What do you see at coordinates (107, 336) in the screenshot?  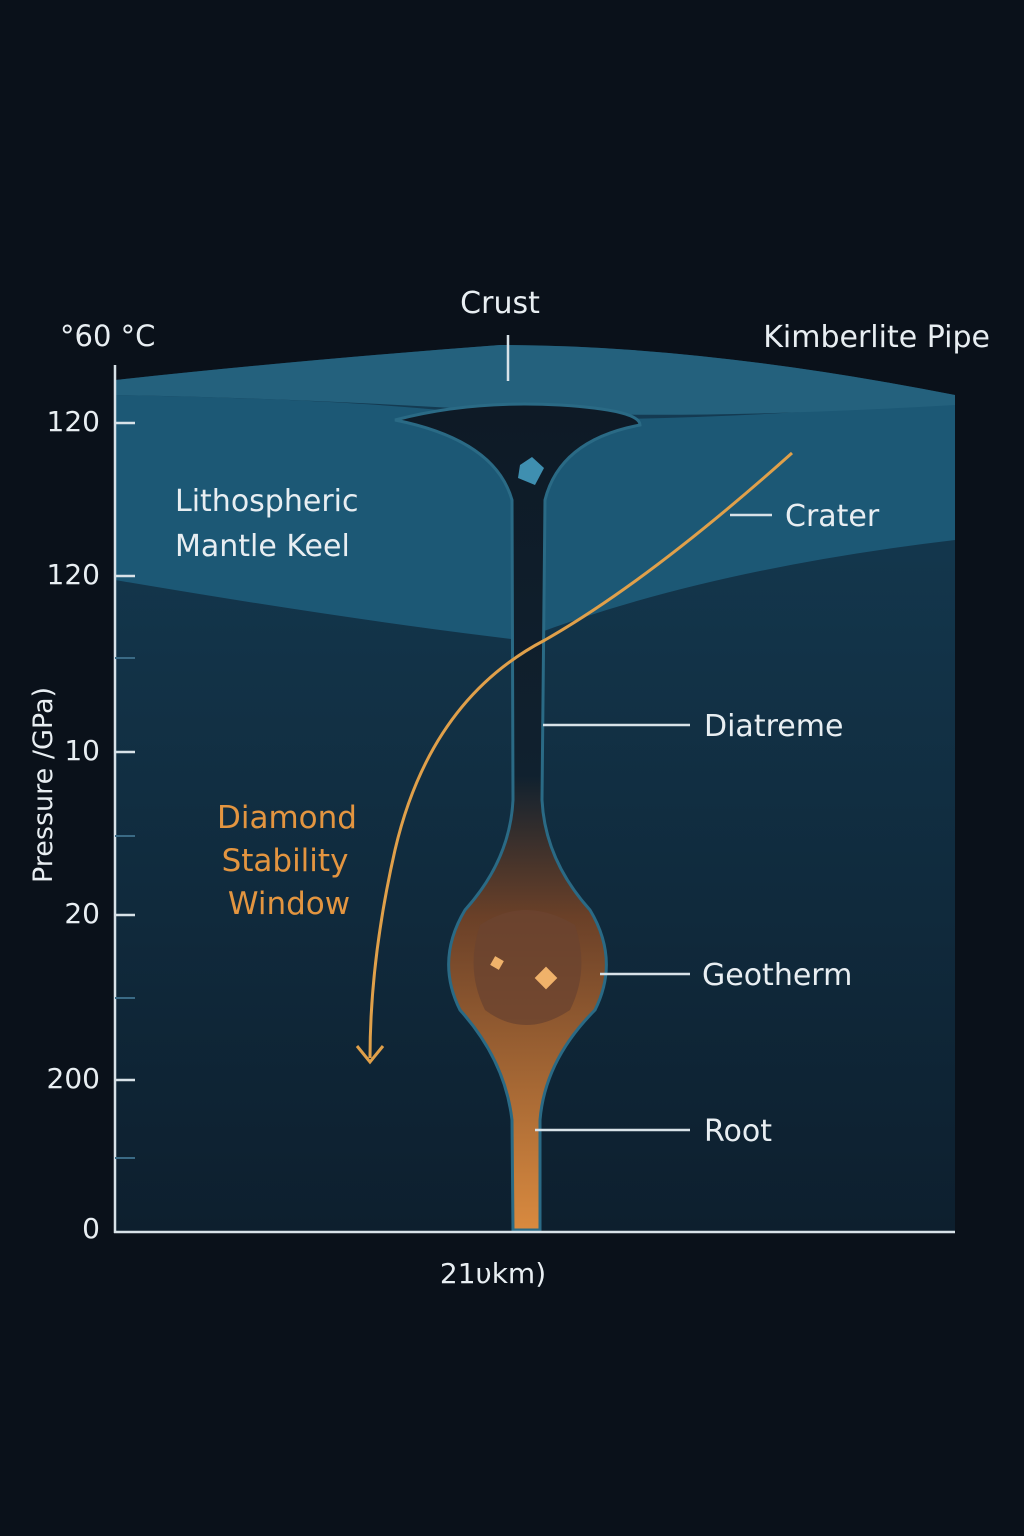 I see `temperature-label: °60 °C` at bounding box center [107, 336].